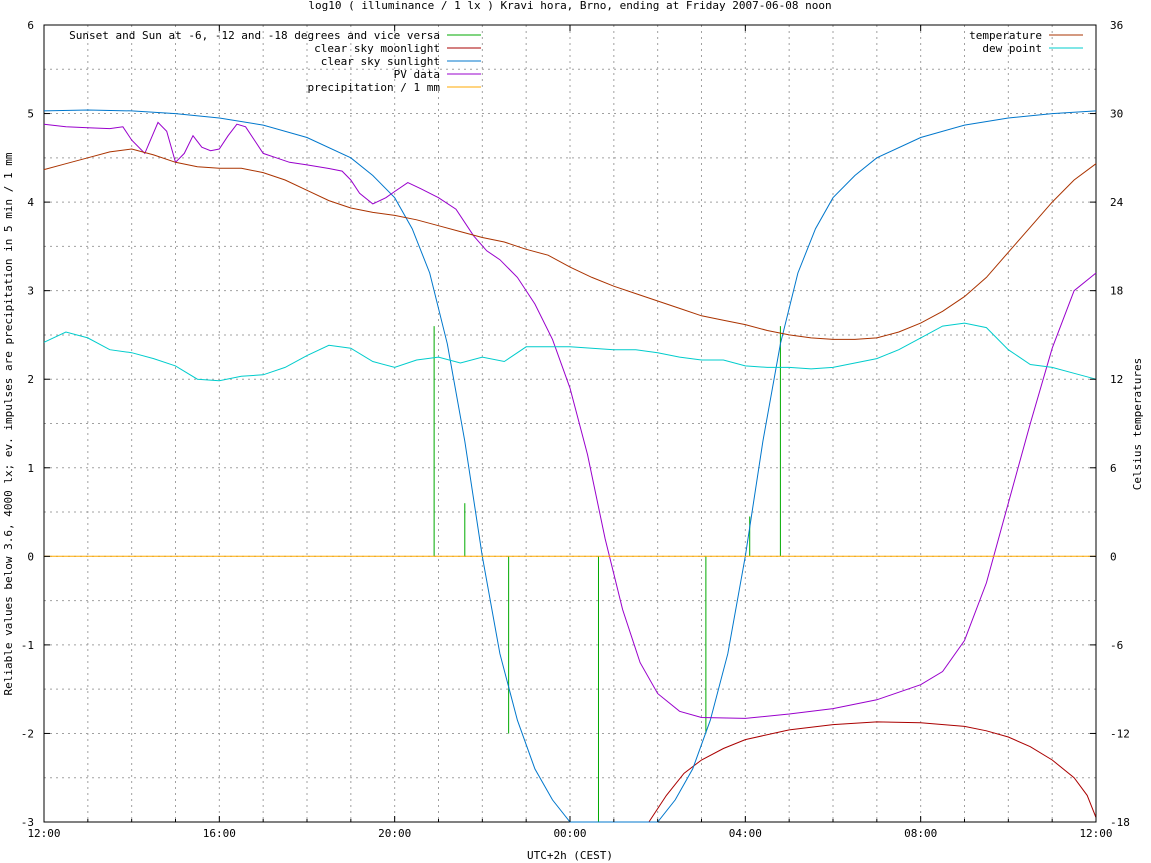 The height and width of the screenshot is (863, 1151). I want to click on legend-label: temperature, so click(1005, 35).